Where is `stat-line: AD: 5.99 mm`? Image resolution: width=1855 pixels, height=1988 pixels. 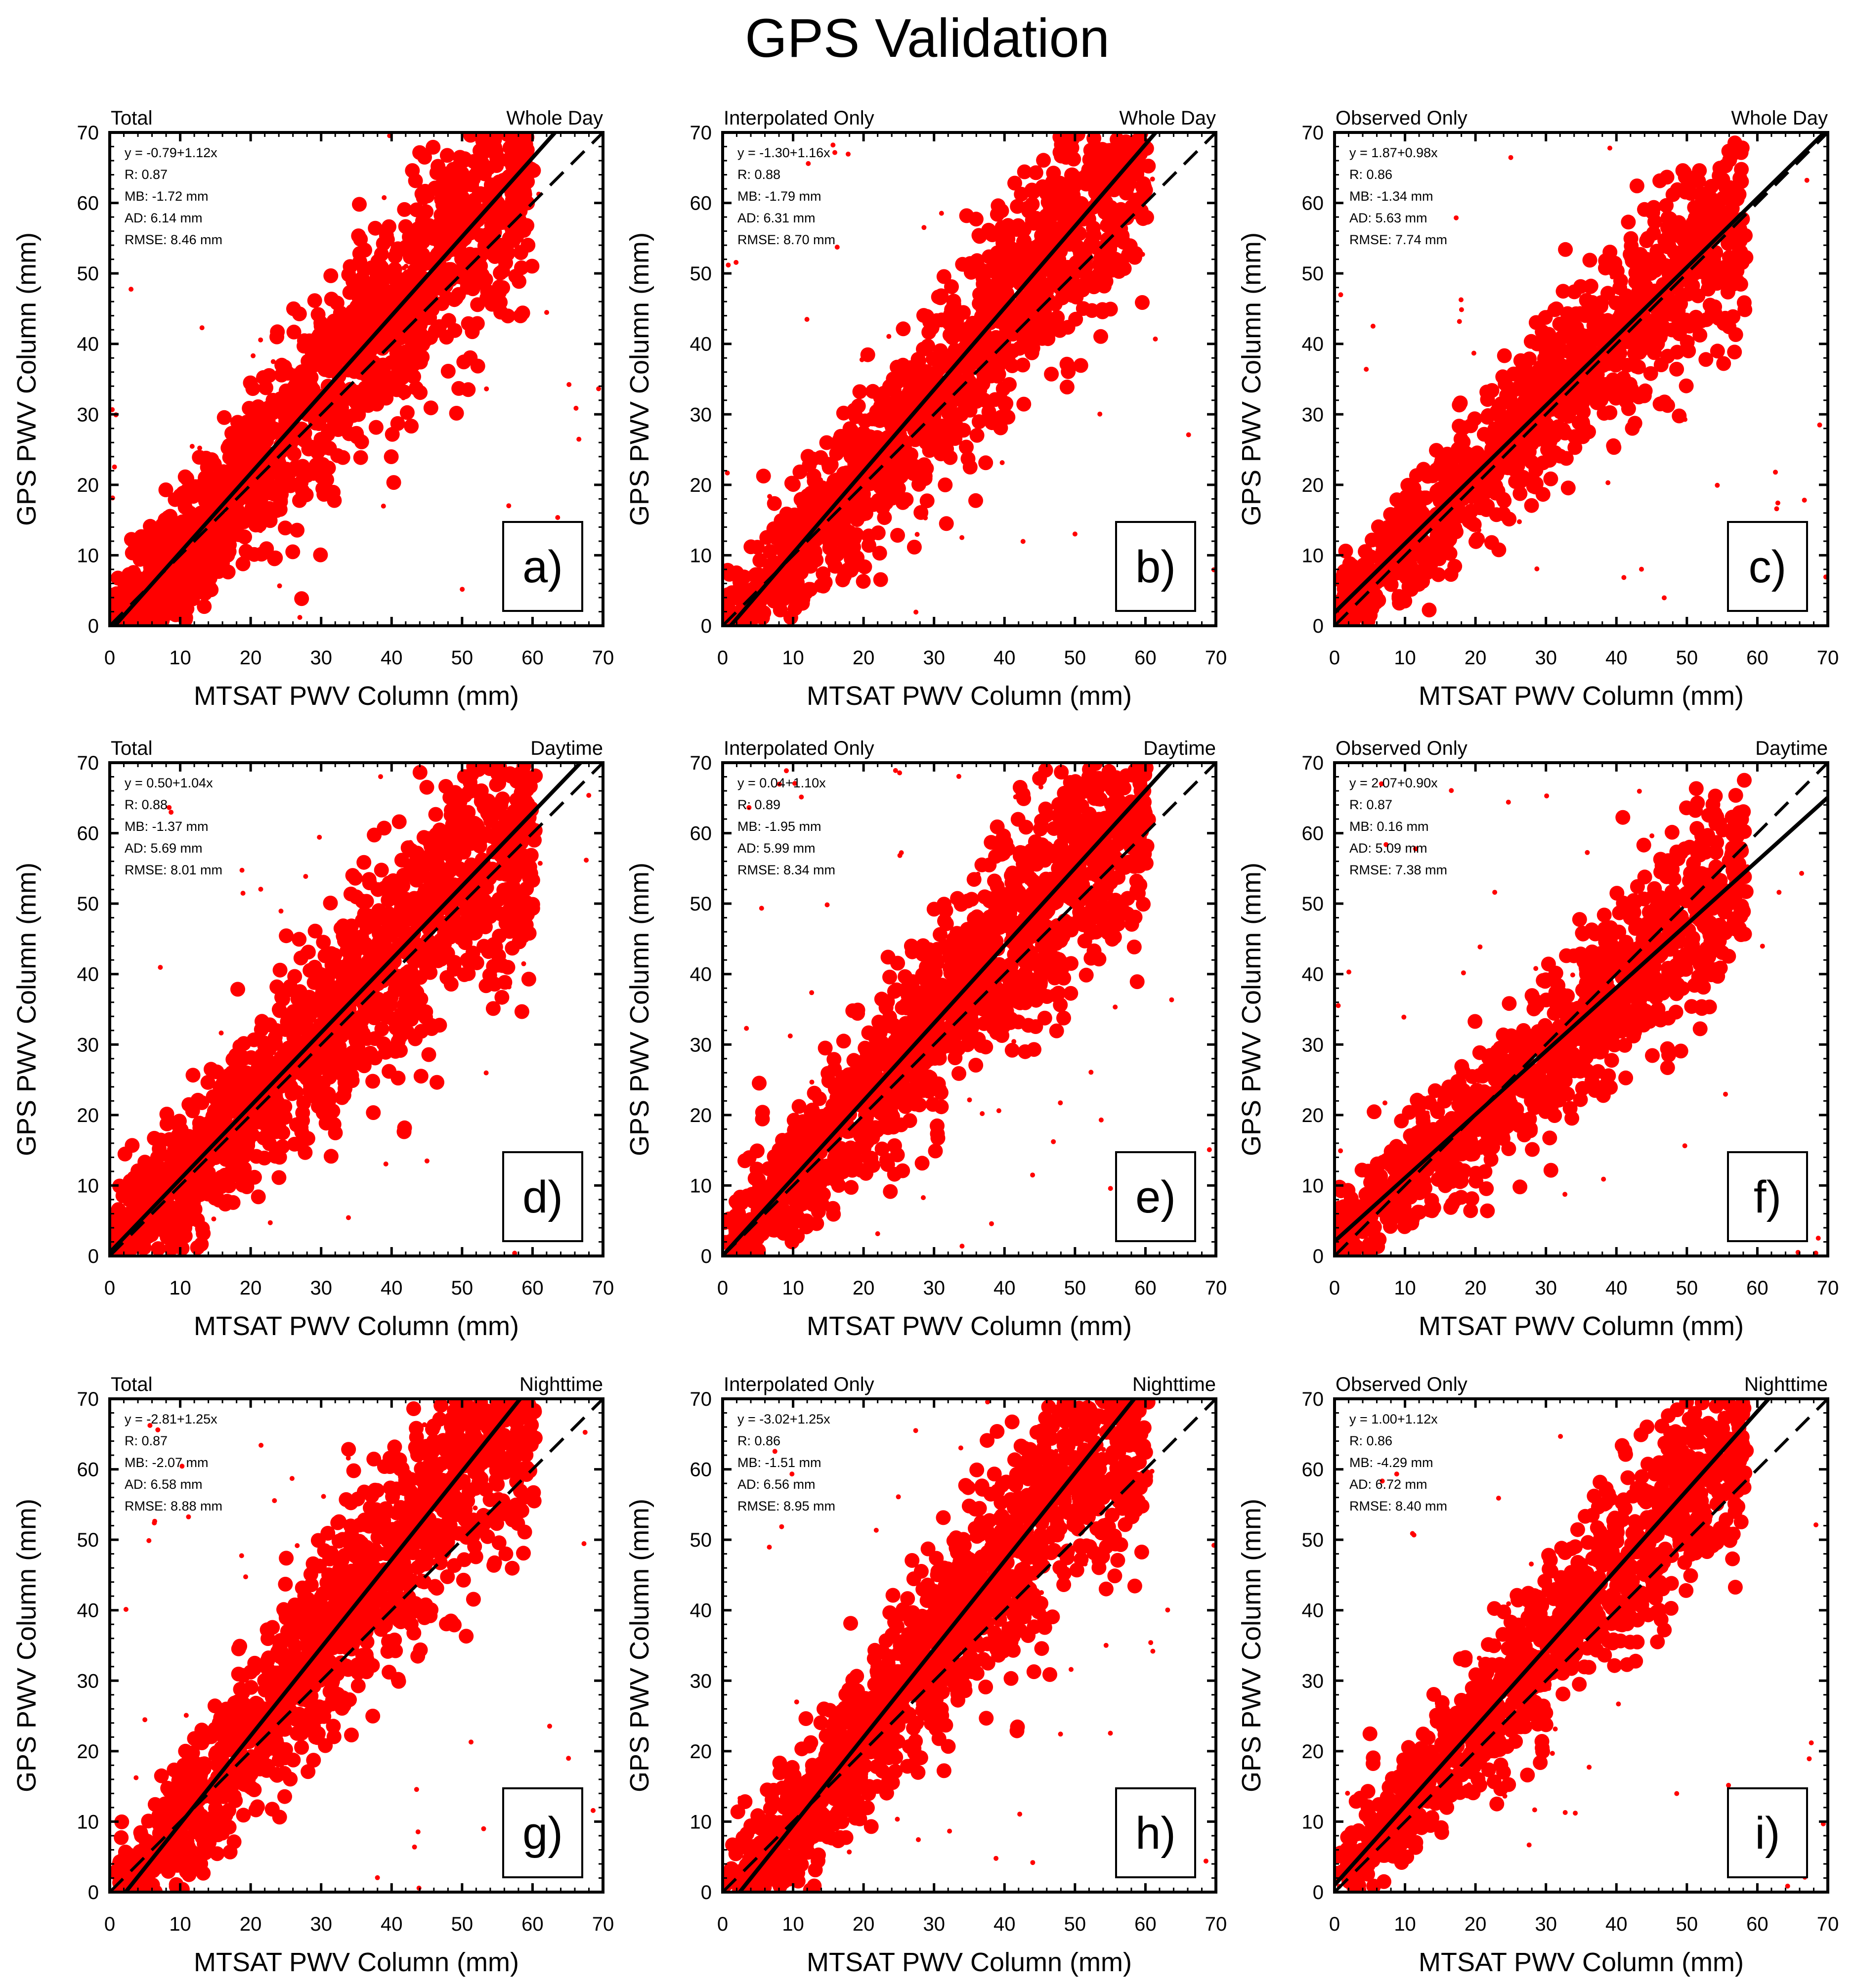 stat-line: AD: 5.99 mm is located at coordinates (776, 848).